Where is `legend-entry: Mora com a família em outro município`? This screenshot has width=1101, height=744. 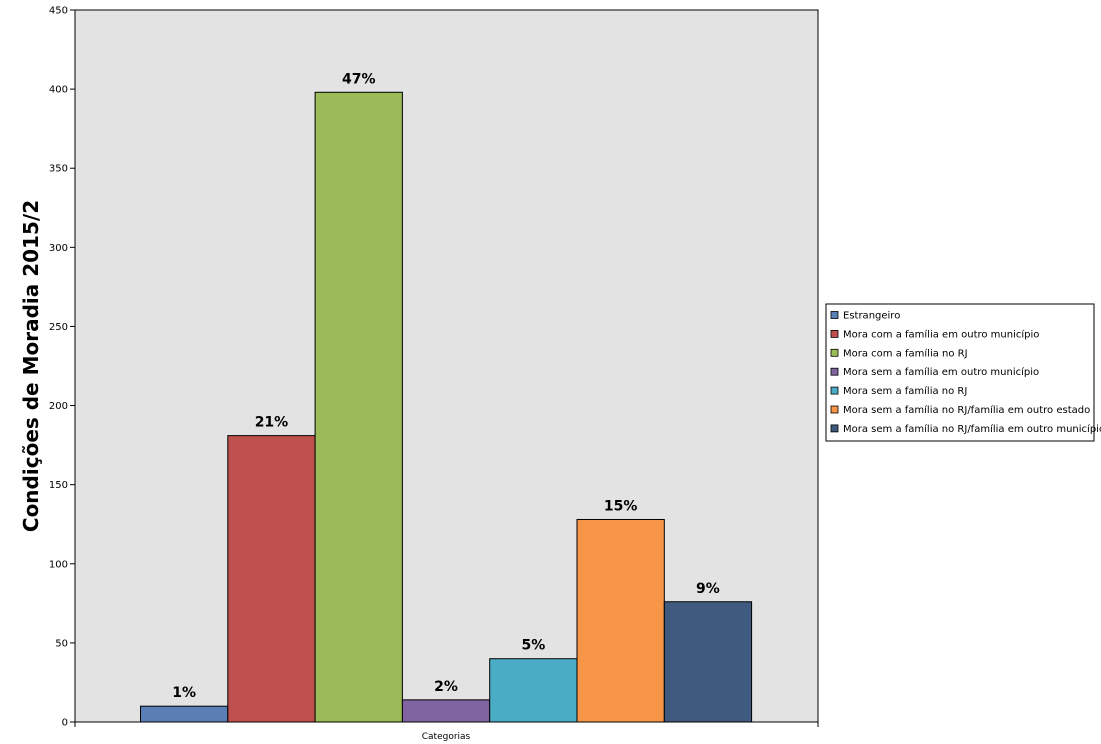
legend-entry: Mora com a família em outro município is located at coordinates (941, 334).